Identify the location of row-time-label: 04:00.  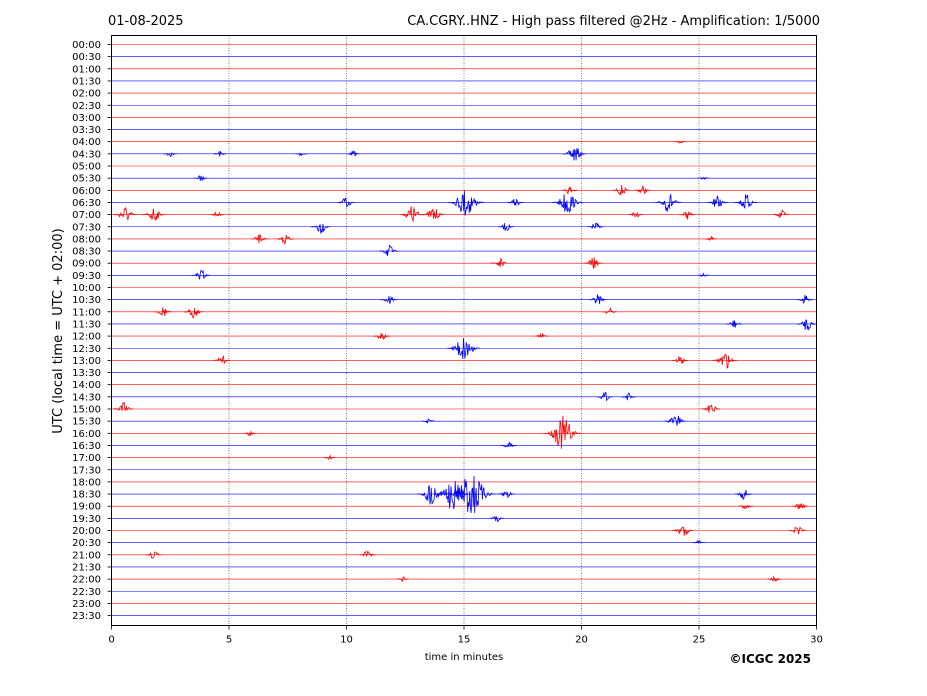
(86, 142).